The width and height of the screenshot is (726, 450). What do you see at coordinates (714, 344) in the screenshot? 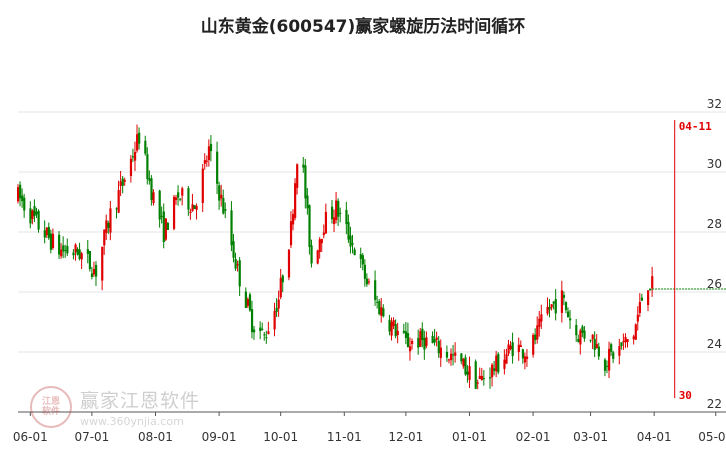
I see `y-tick-label: 24` at bounding box center [714, 344].